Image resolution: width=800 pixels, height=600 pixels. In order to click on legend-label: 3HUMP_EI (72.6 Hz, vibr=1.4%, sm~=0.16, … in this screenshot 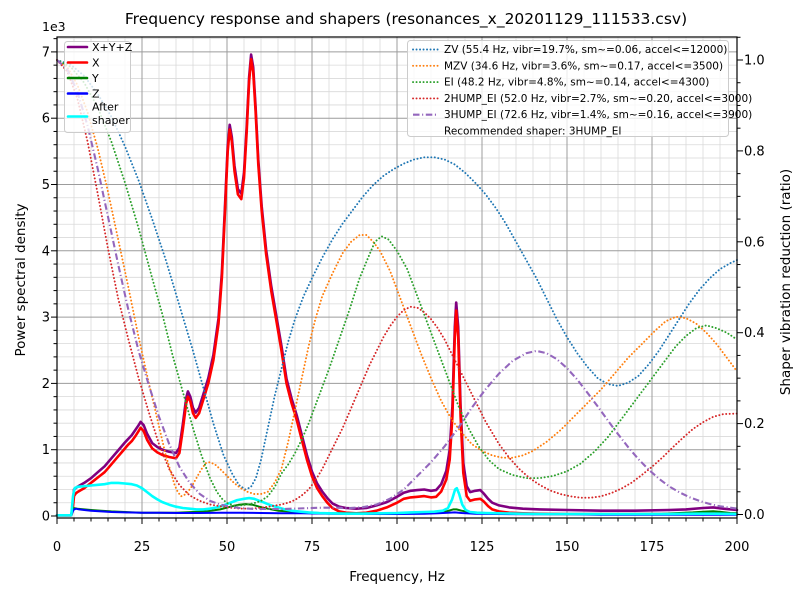, I will do `click(598, 115)`.